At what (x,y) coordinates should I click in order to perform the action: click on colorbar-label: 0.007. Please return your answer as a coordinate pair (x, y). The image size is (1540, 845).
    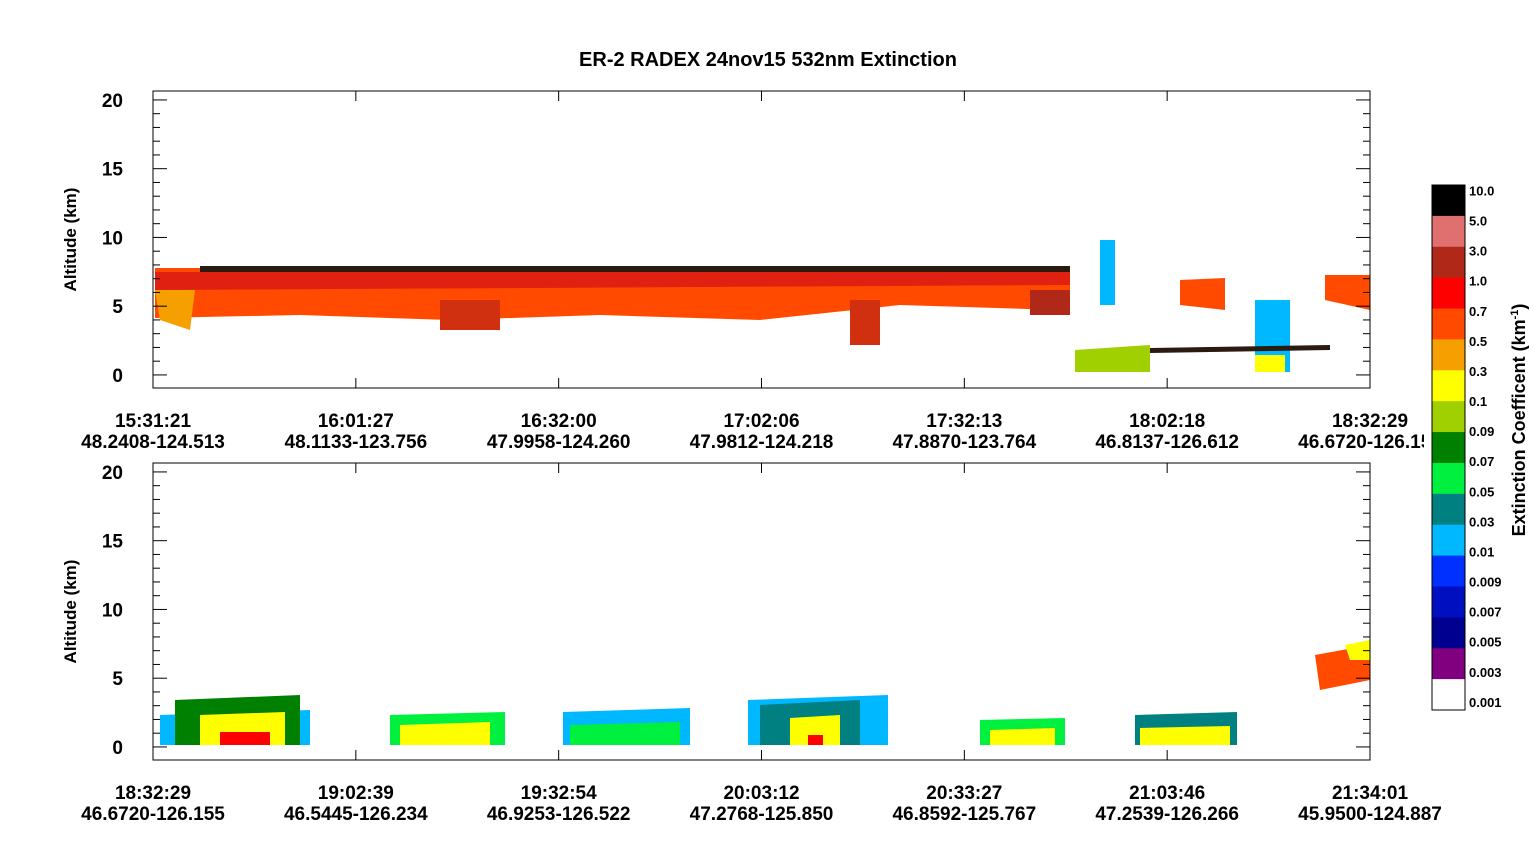
    Looking at the image, I should click on (1485, 612).